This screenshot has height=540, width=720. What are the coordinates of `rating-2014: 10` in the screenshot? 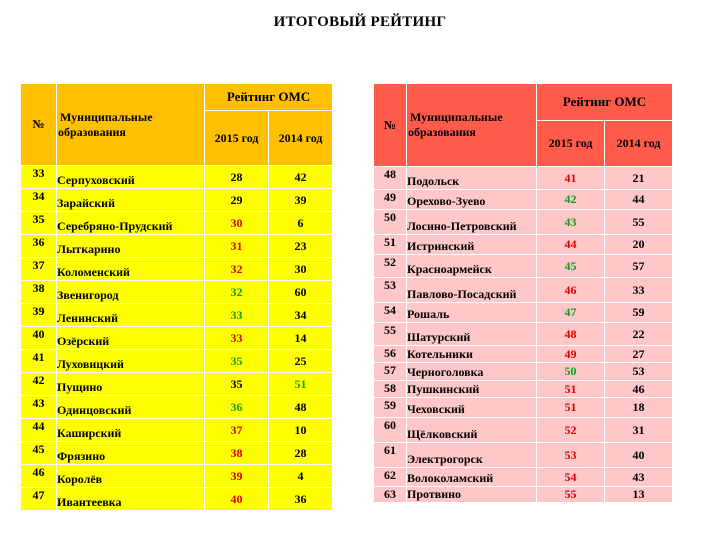 It's located at (300, 430).